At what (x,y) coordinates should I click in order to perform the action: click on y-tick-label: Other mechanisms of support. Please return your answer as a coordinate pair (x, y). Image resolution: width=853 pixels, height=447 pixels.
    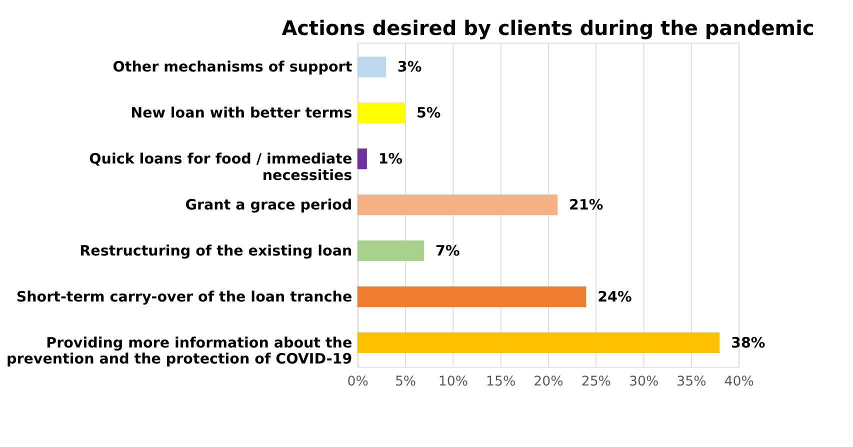
    Looking at the image, I should click on (232, 68).